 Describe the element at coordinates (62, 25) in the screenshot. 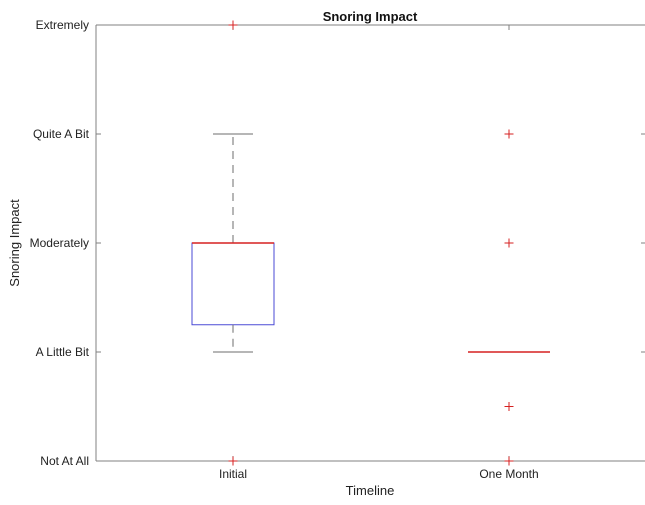

I see `y-tick-label: Extremely` at that location.